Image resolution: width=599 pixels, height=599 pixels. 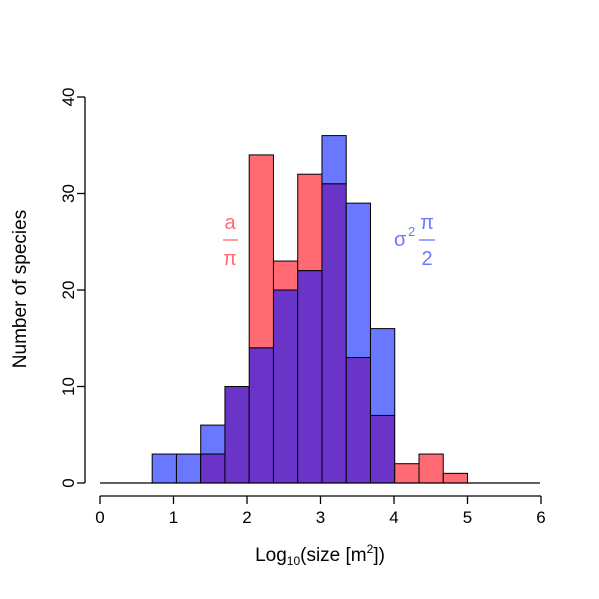 What do you see at coordinates (68, 482) in the screenshot?
I see `y-tick-label-0: 0` at bounding box center [68, 482].